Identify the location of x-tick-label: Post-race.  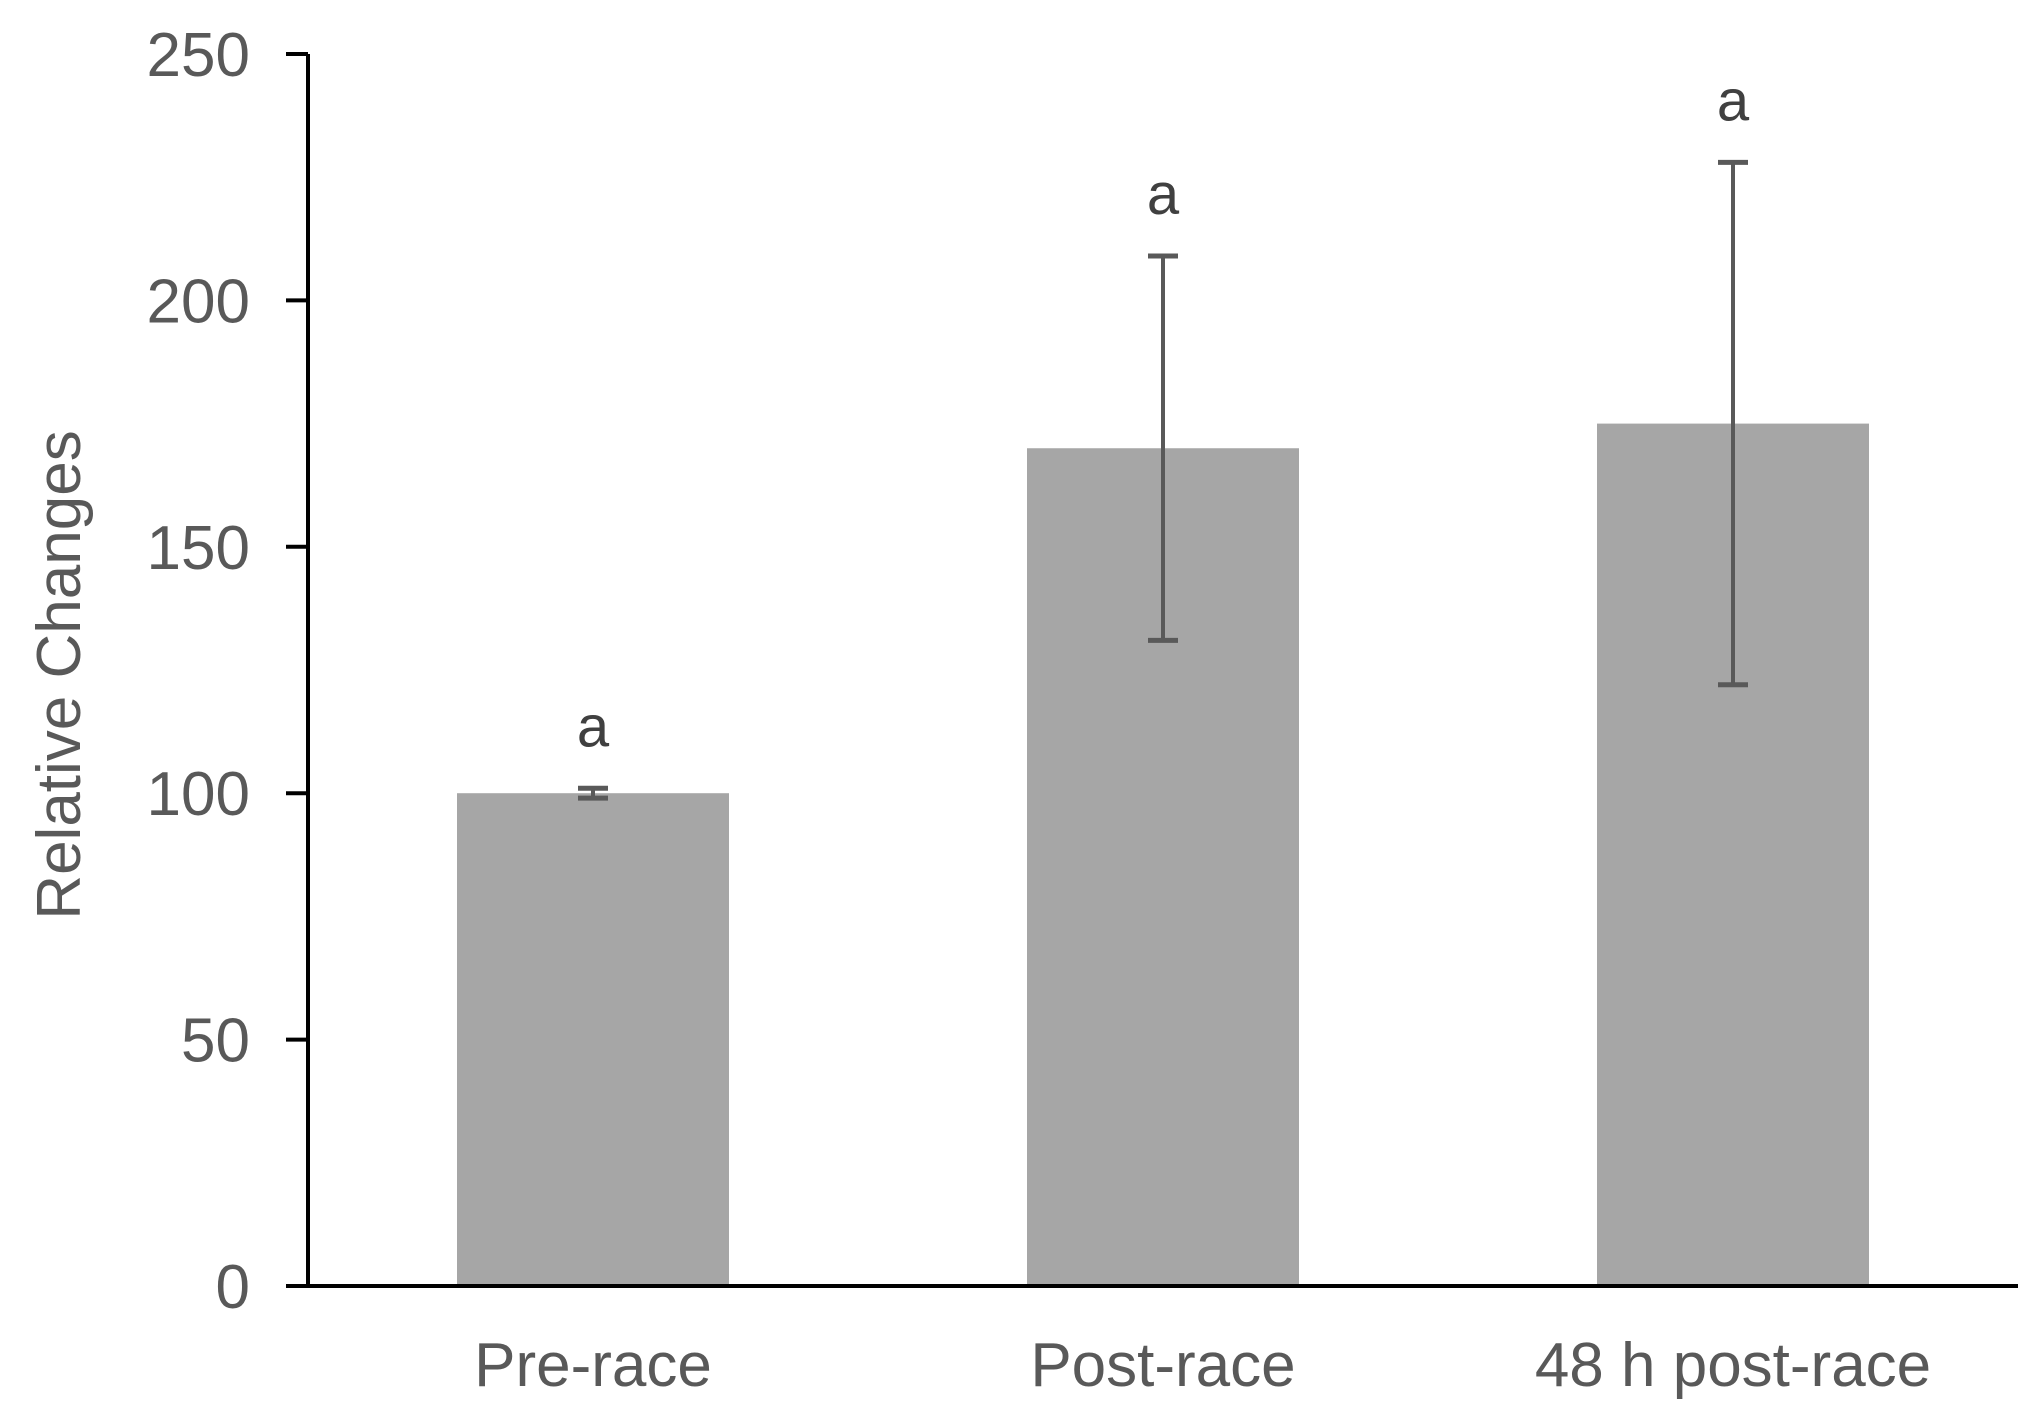
(1162, 1365).